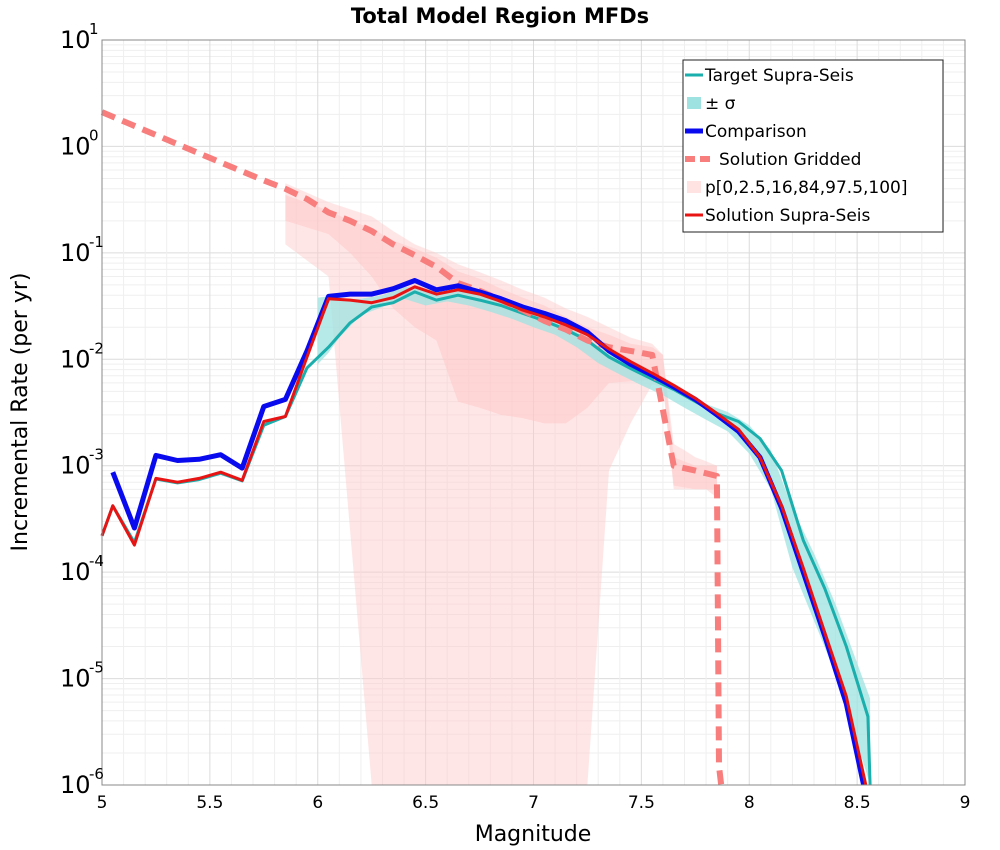 The width and height of the screenshot is (1000, 850). Describe the element at coordinates (790, 160) in the screenshot. I see `legend-label: Solution Gridded` at that location.